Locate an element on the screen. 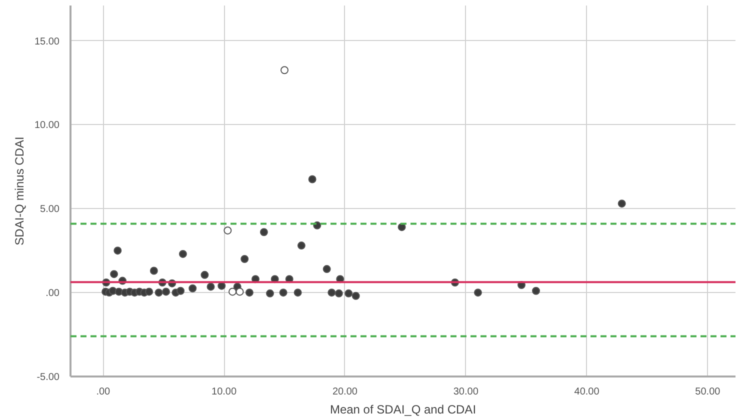 This screenshot has width=740, height=419. y-tick-label: .00 is located at coordinates (53, 294).